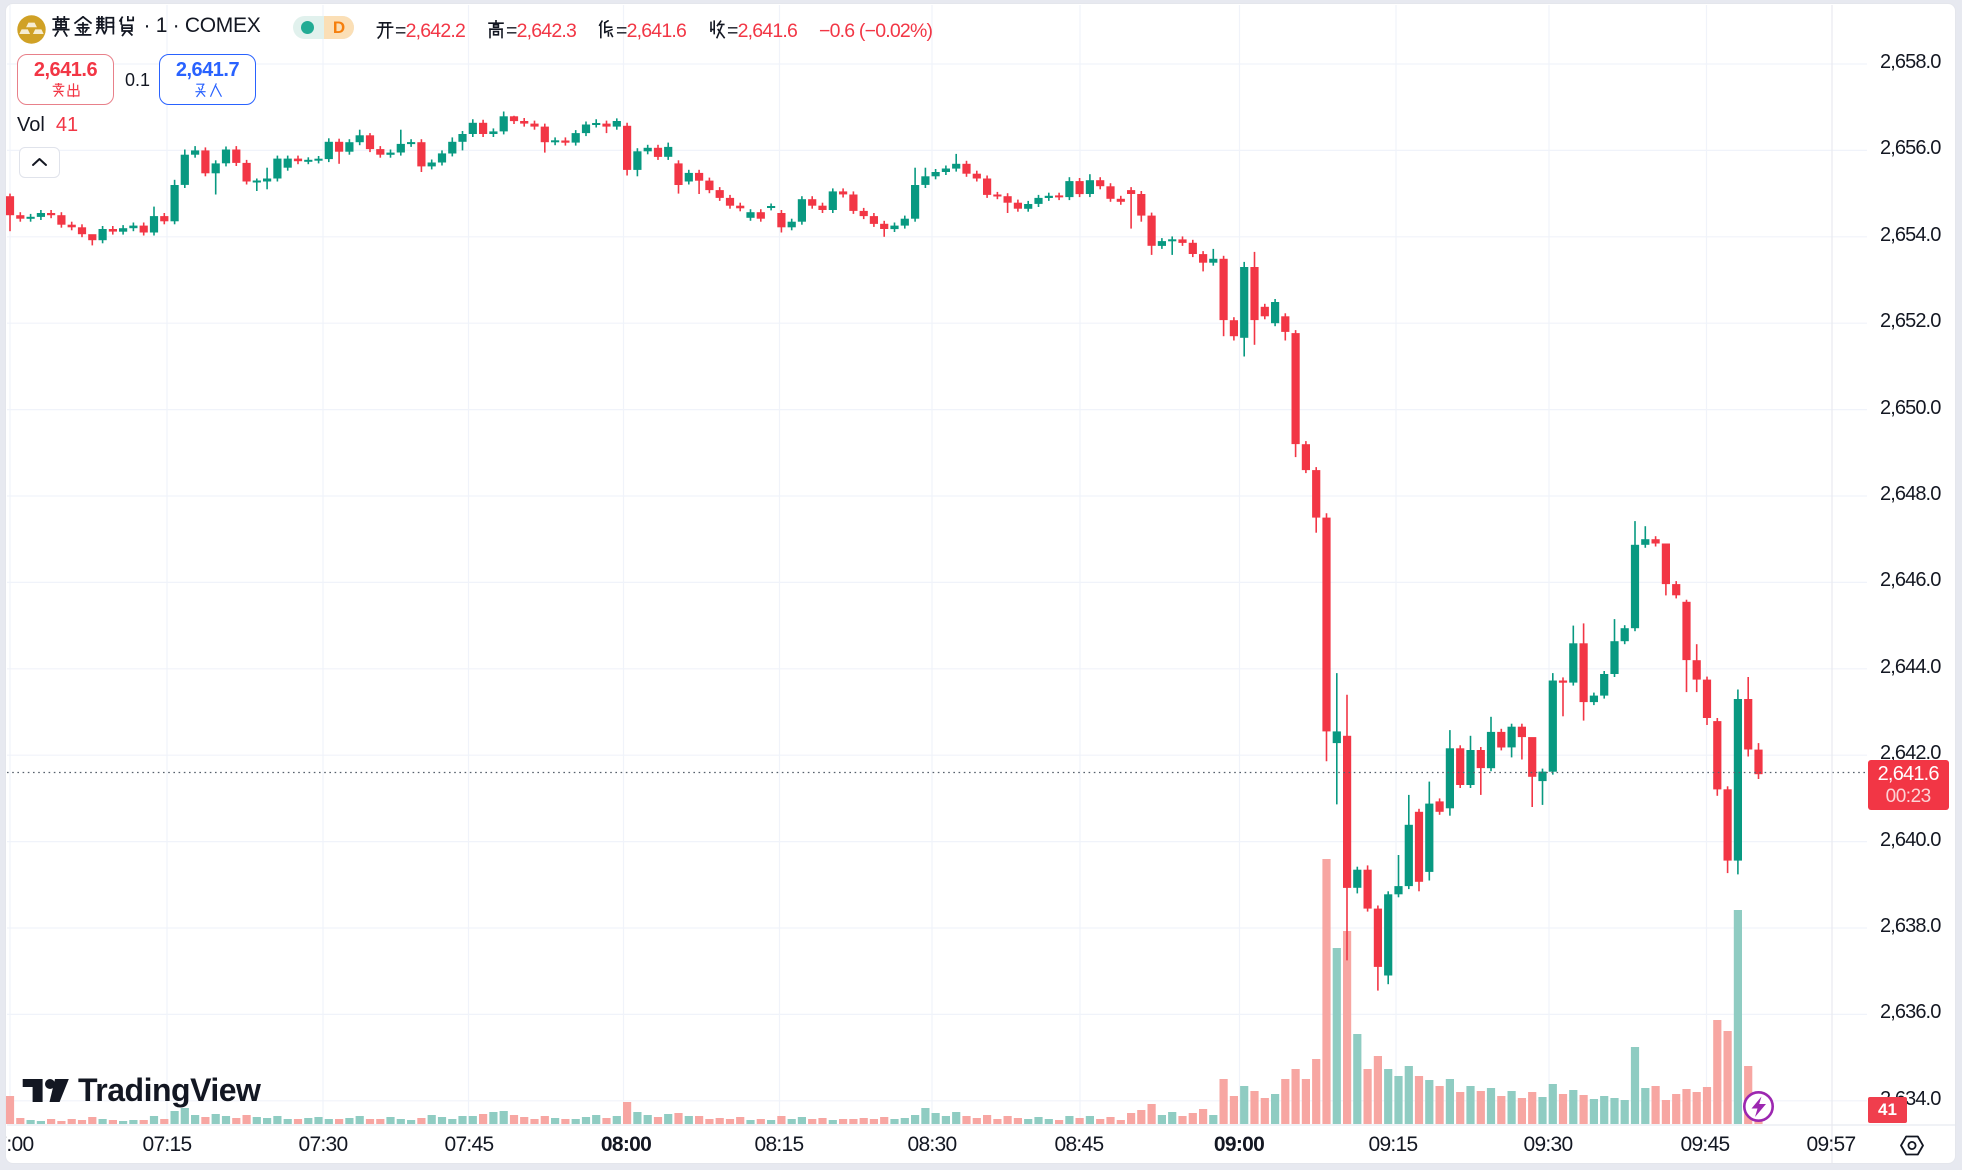  Describe the element at coordinates (169, 1092) in the screenshot. I see `svg-text: TradingView` at that location.